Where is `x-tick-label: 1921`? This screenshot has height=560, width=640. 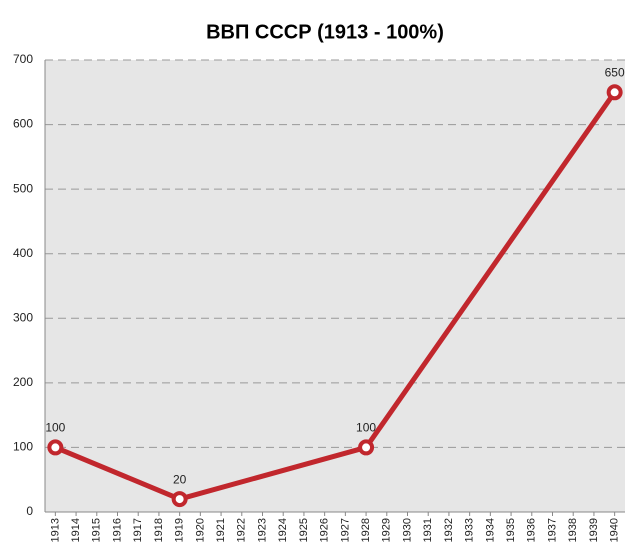
x-tick-label: 1921 is located at coordinates (221, 530).